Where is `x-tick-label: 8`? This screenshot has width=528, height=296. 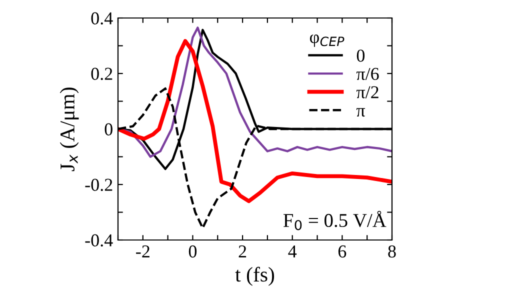 x-tick-label: 8 is located at coordinates (392, 251).